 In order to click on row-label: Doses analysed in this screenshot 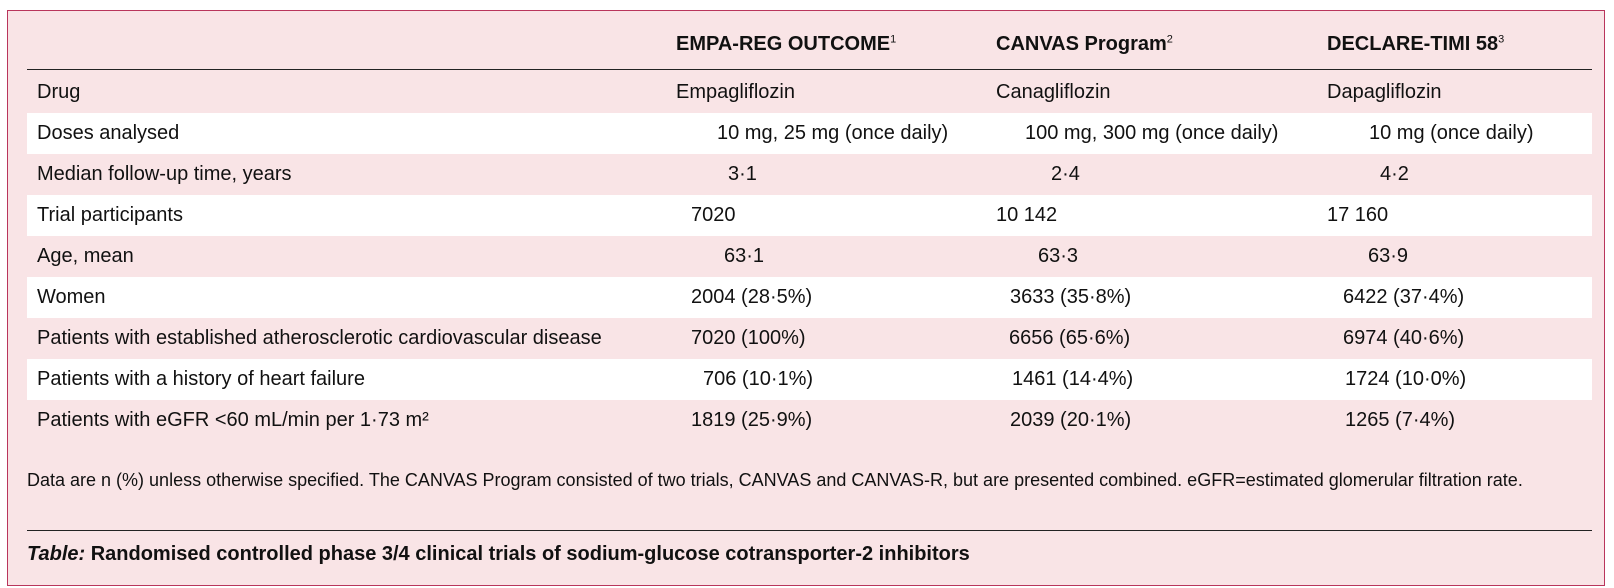, I will do `click(108, 133)`.